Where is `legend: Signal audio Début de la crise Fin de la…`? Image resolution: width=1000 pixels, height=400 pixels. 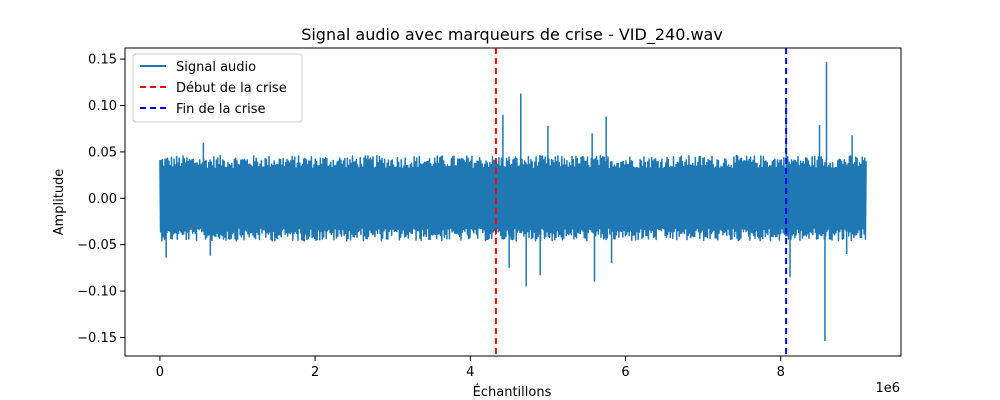 legend: Signal audio Début de la crise Fin de la… is located at coordinates (217, 88).